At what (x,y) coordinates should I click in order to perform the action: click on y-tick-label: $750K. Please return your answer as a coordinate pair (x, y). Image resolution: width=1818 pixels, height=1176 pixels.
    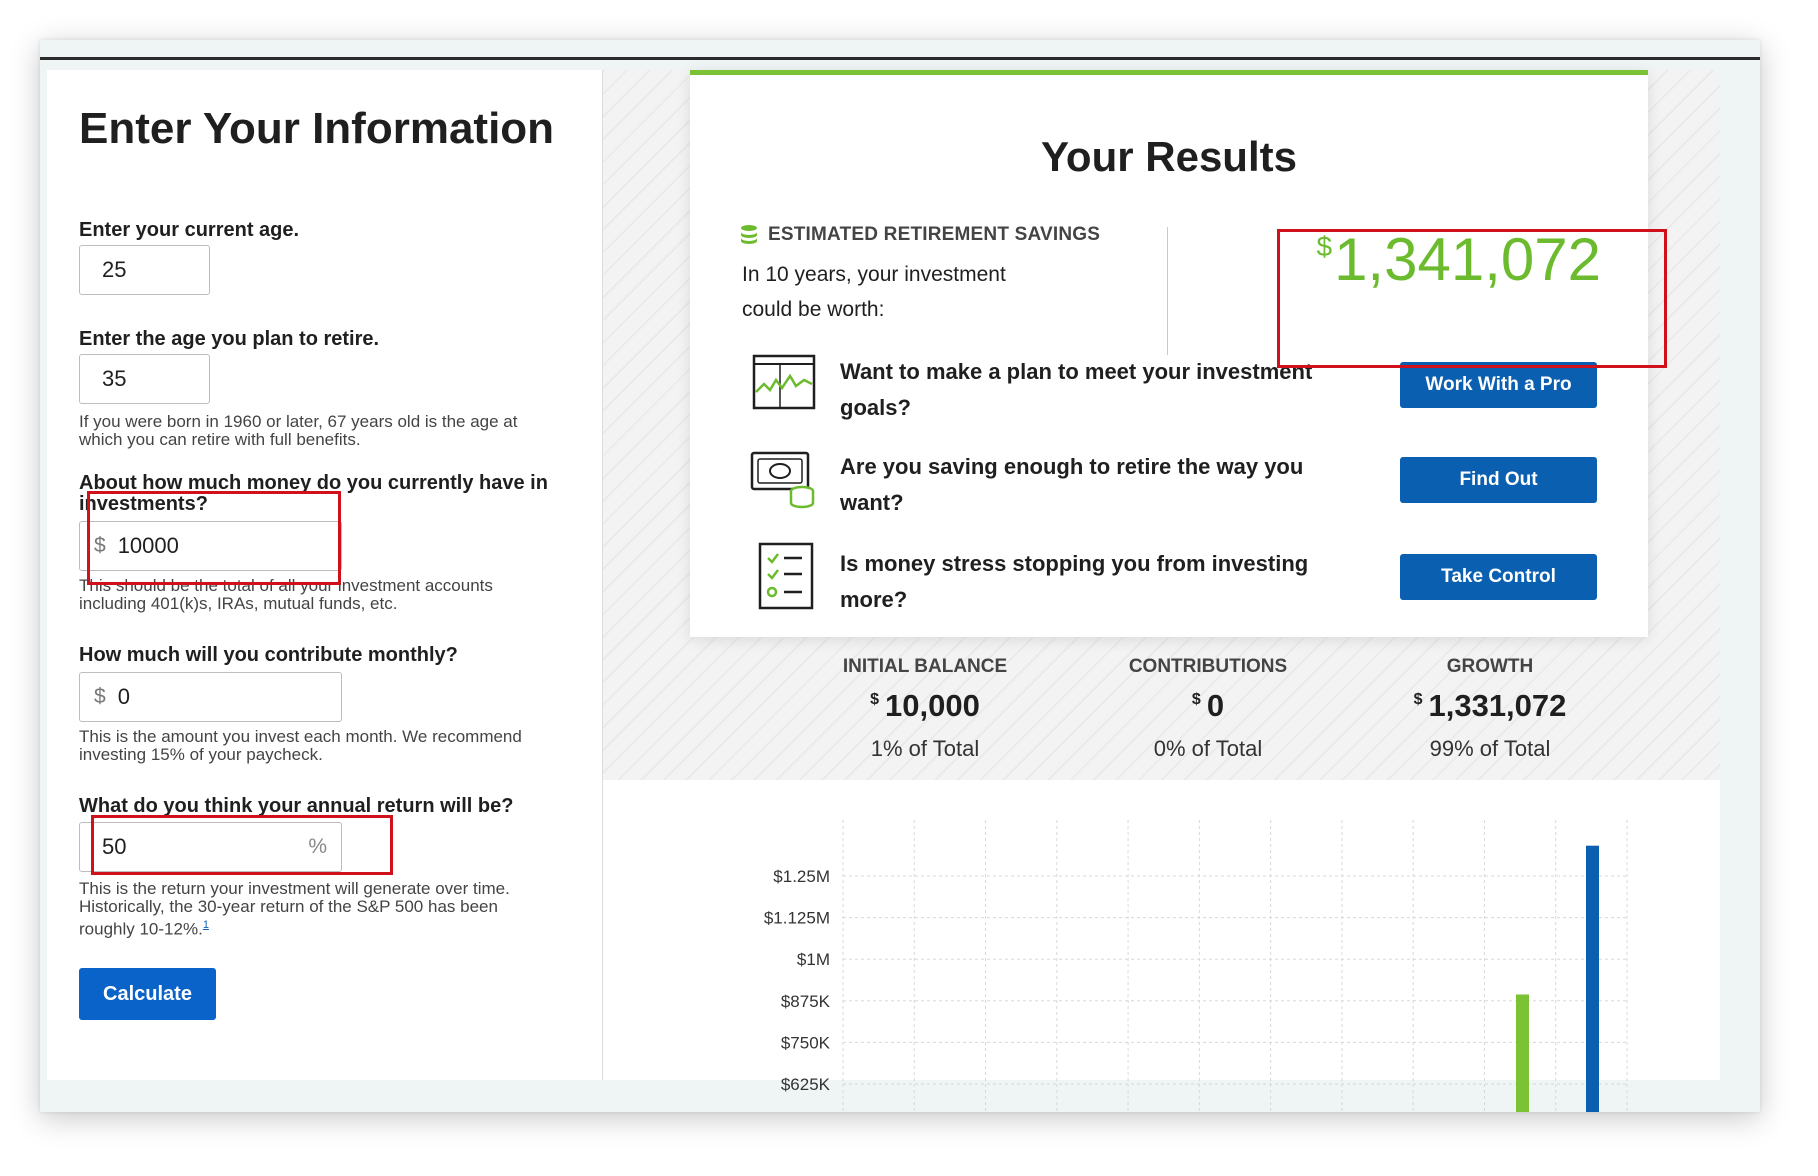
    Looking at the image, I should click on (806, 1042).